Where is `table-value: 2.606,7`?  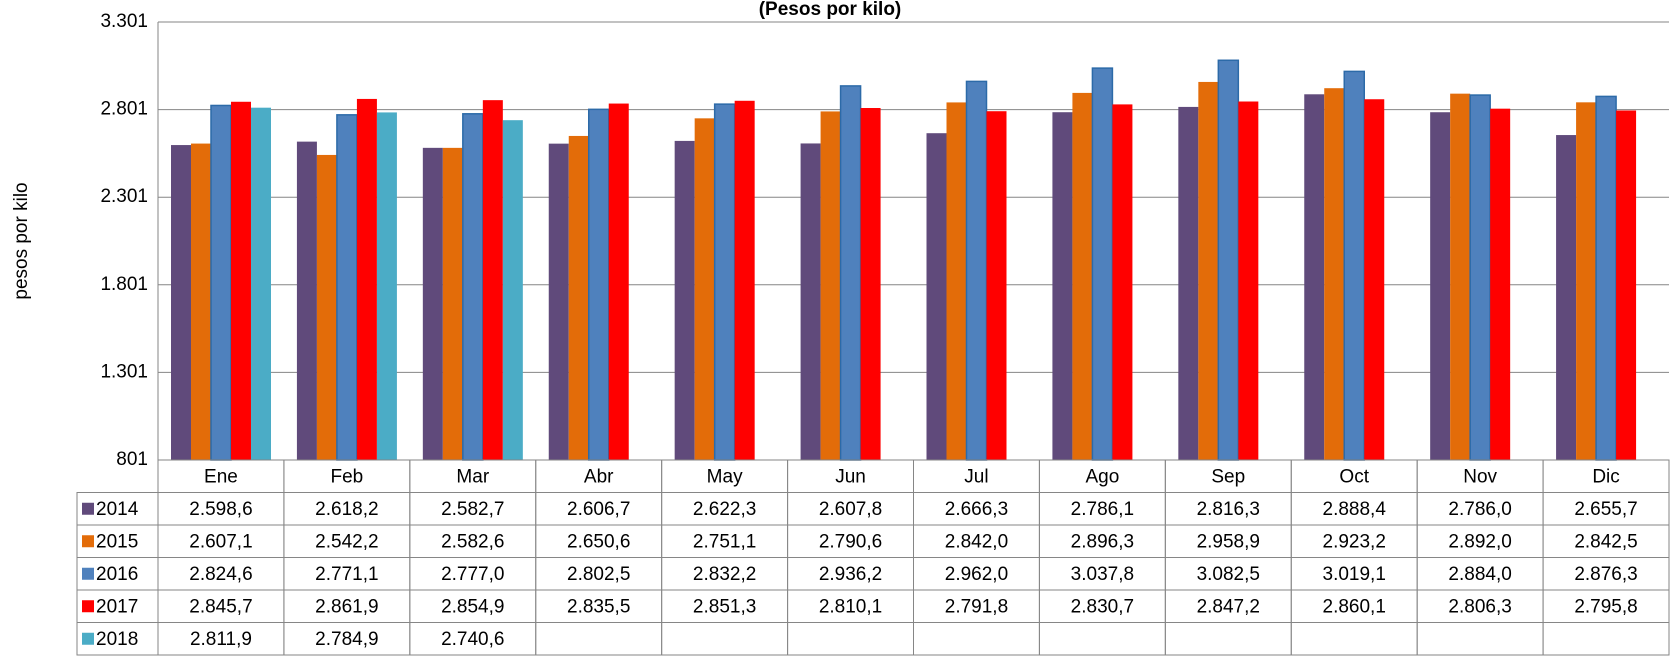
table-value: 2.606,7 is located at coordinates (598, 509).